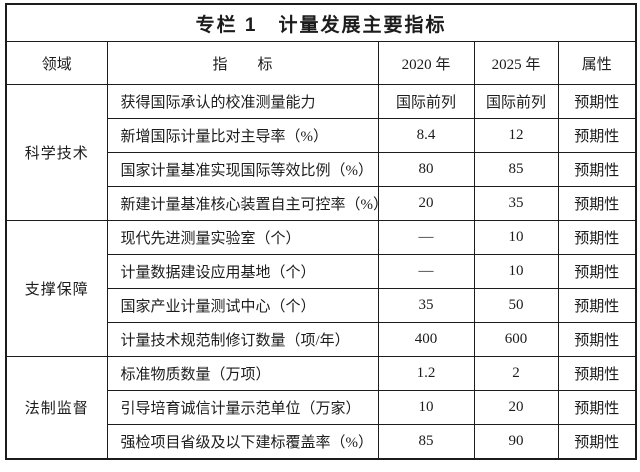 This screenshot has height=472, width=640. Describe the element at coordinates (242, 101) in the screenshot. I see `indicator-cell: 获得国际承认的校准测量能力` at that location.